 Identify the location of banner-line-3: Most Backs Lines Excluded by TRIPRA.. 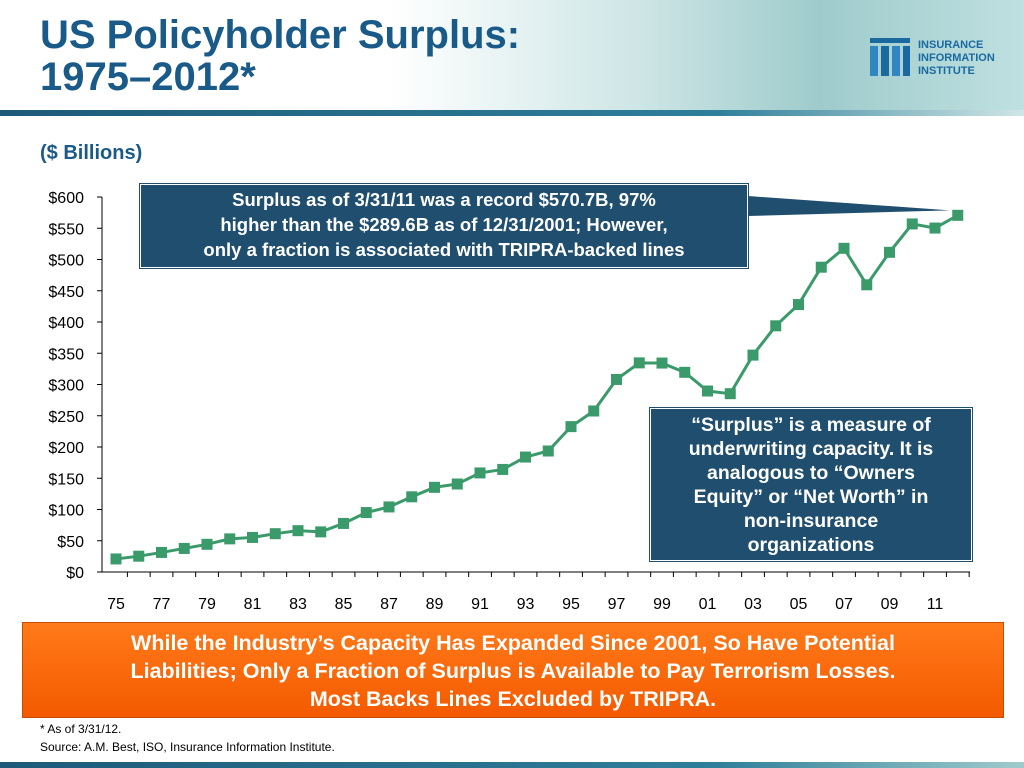
(513, 699).